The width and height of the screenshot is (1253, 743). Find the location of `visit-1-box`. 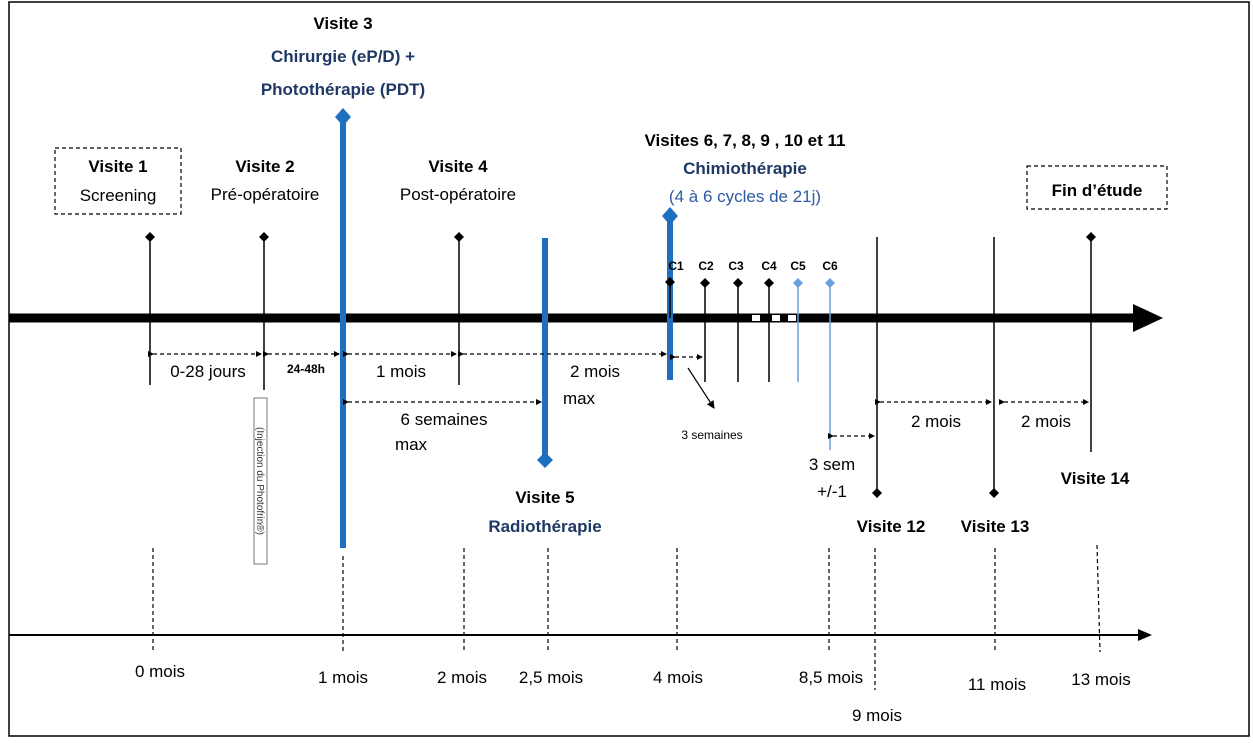

visit-1-box is located at coordinates (118, 181).